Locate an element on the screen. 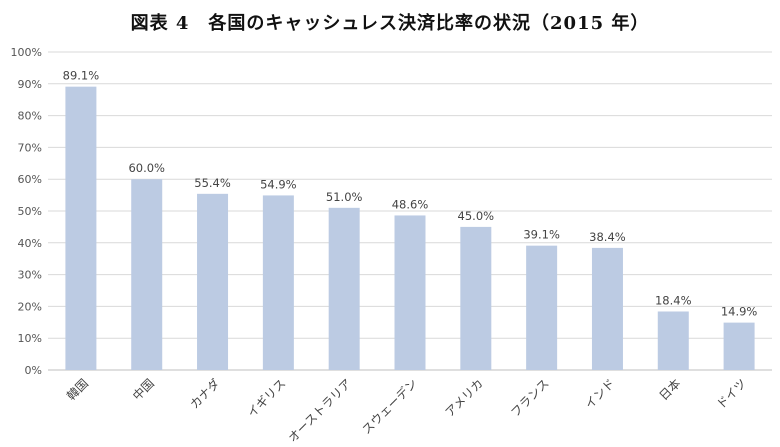  y-tick-label: 10% is located at coordinates (30, 338).